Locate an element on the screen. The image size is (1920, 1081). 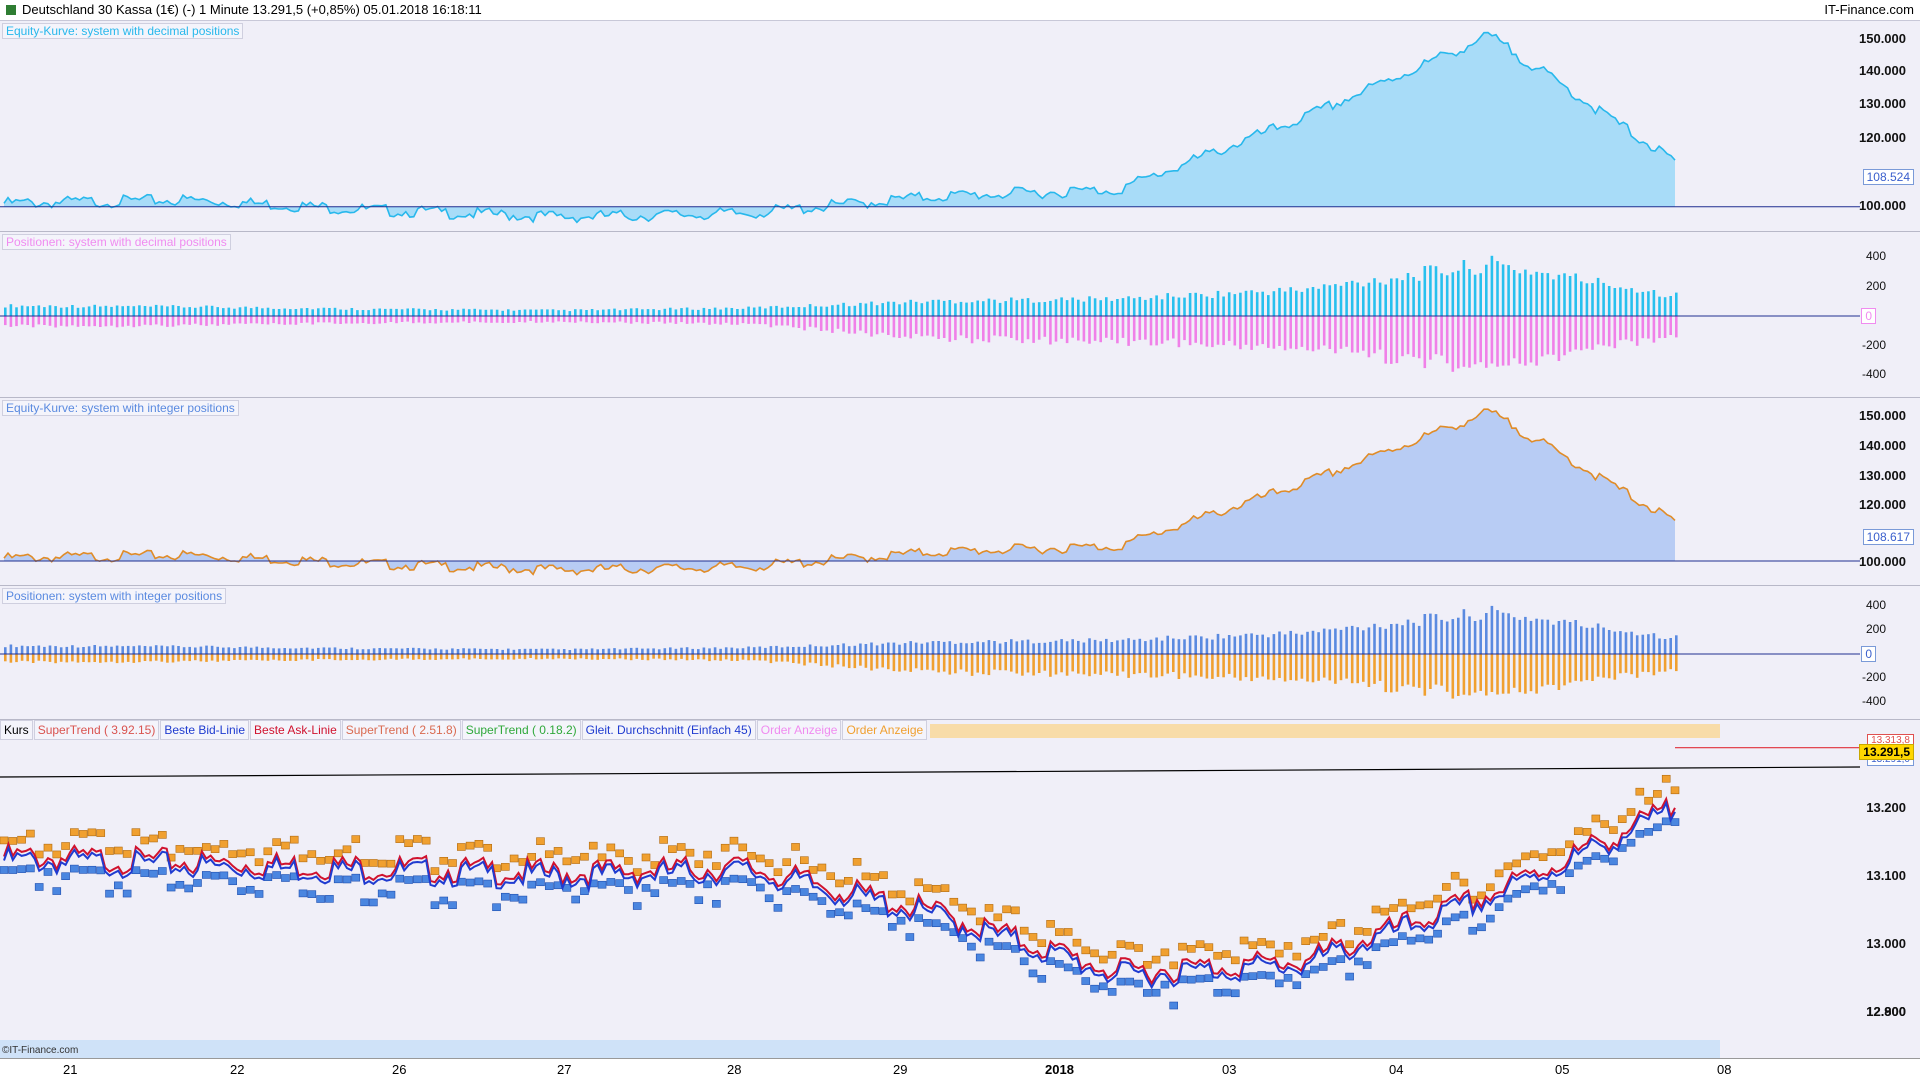
y-tick: 12.900 is located at coordinates (1886, 1011).